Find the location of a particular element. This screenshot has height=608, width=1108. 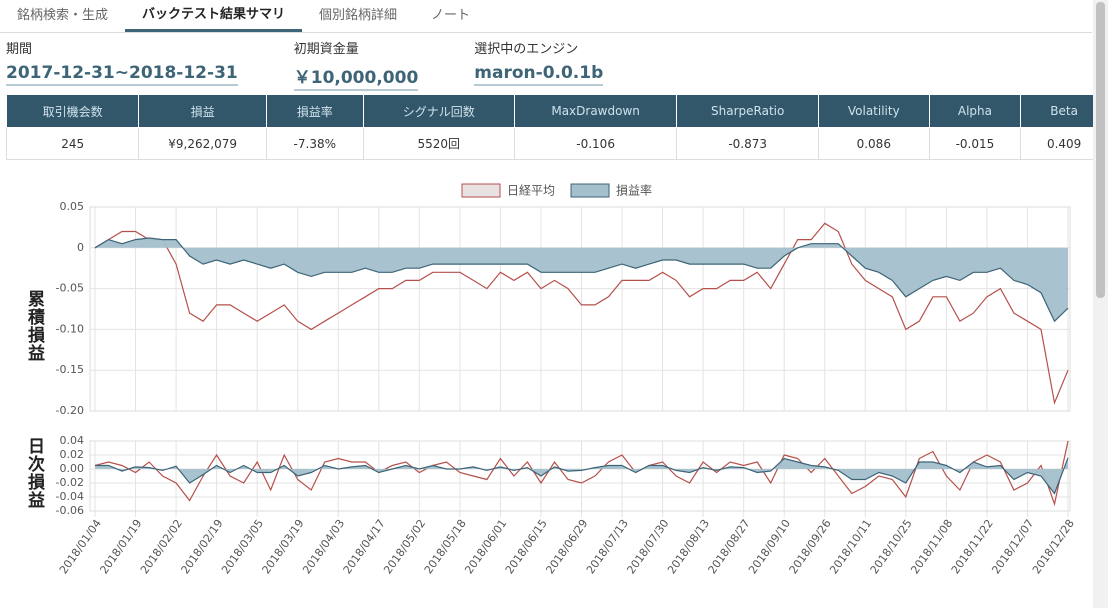

y-tick-label: -0.02 is located at coordinates (70, 482).